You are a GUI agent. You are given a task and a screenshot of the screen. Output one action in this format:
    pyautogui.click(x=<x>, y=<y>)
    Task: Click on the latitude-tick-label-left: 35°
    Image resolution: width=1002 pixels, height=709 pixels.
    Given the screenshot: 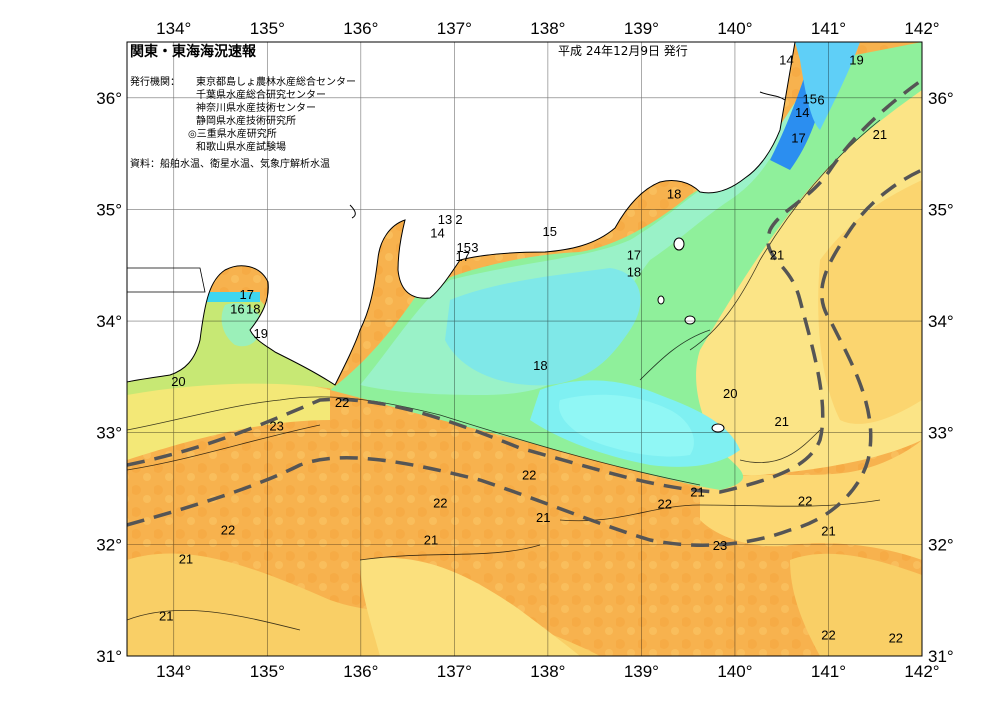 What is the action you would take?
    pyautogui.click(x=109, y=209)
    